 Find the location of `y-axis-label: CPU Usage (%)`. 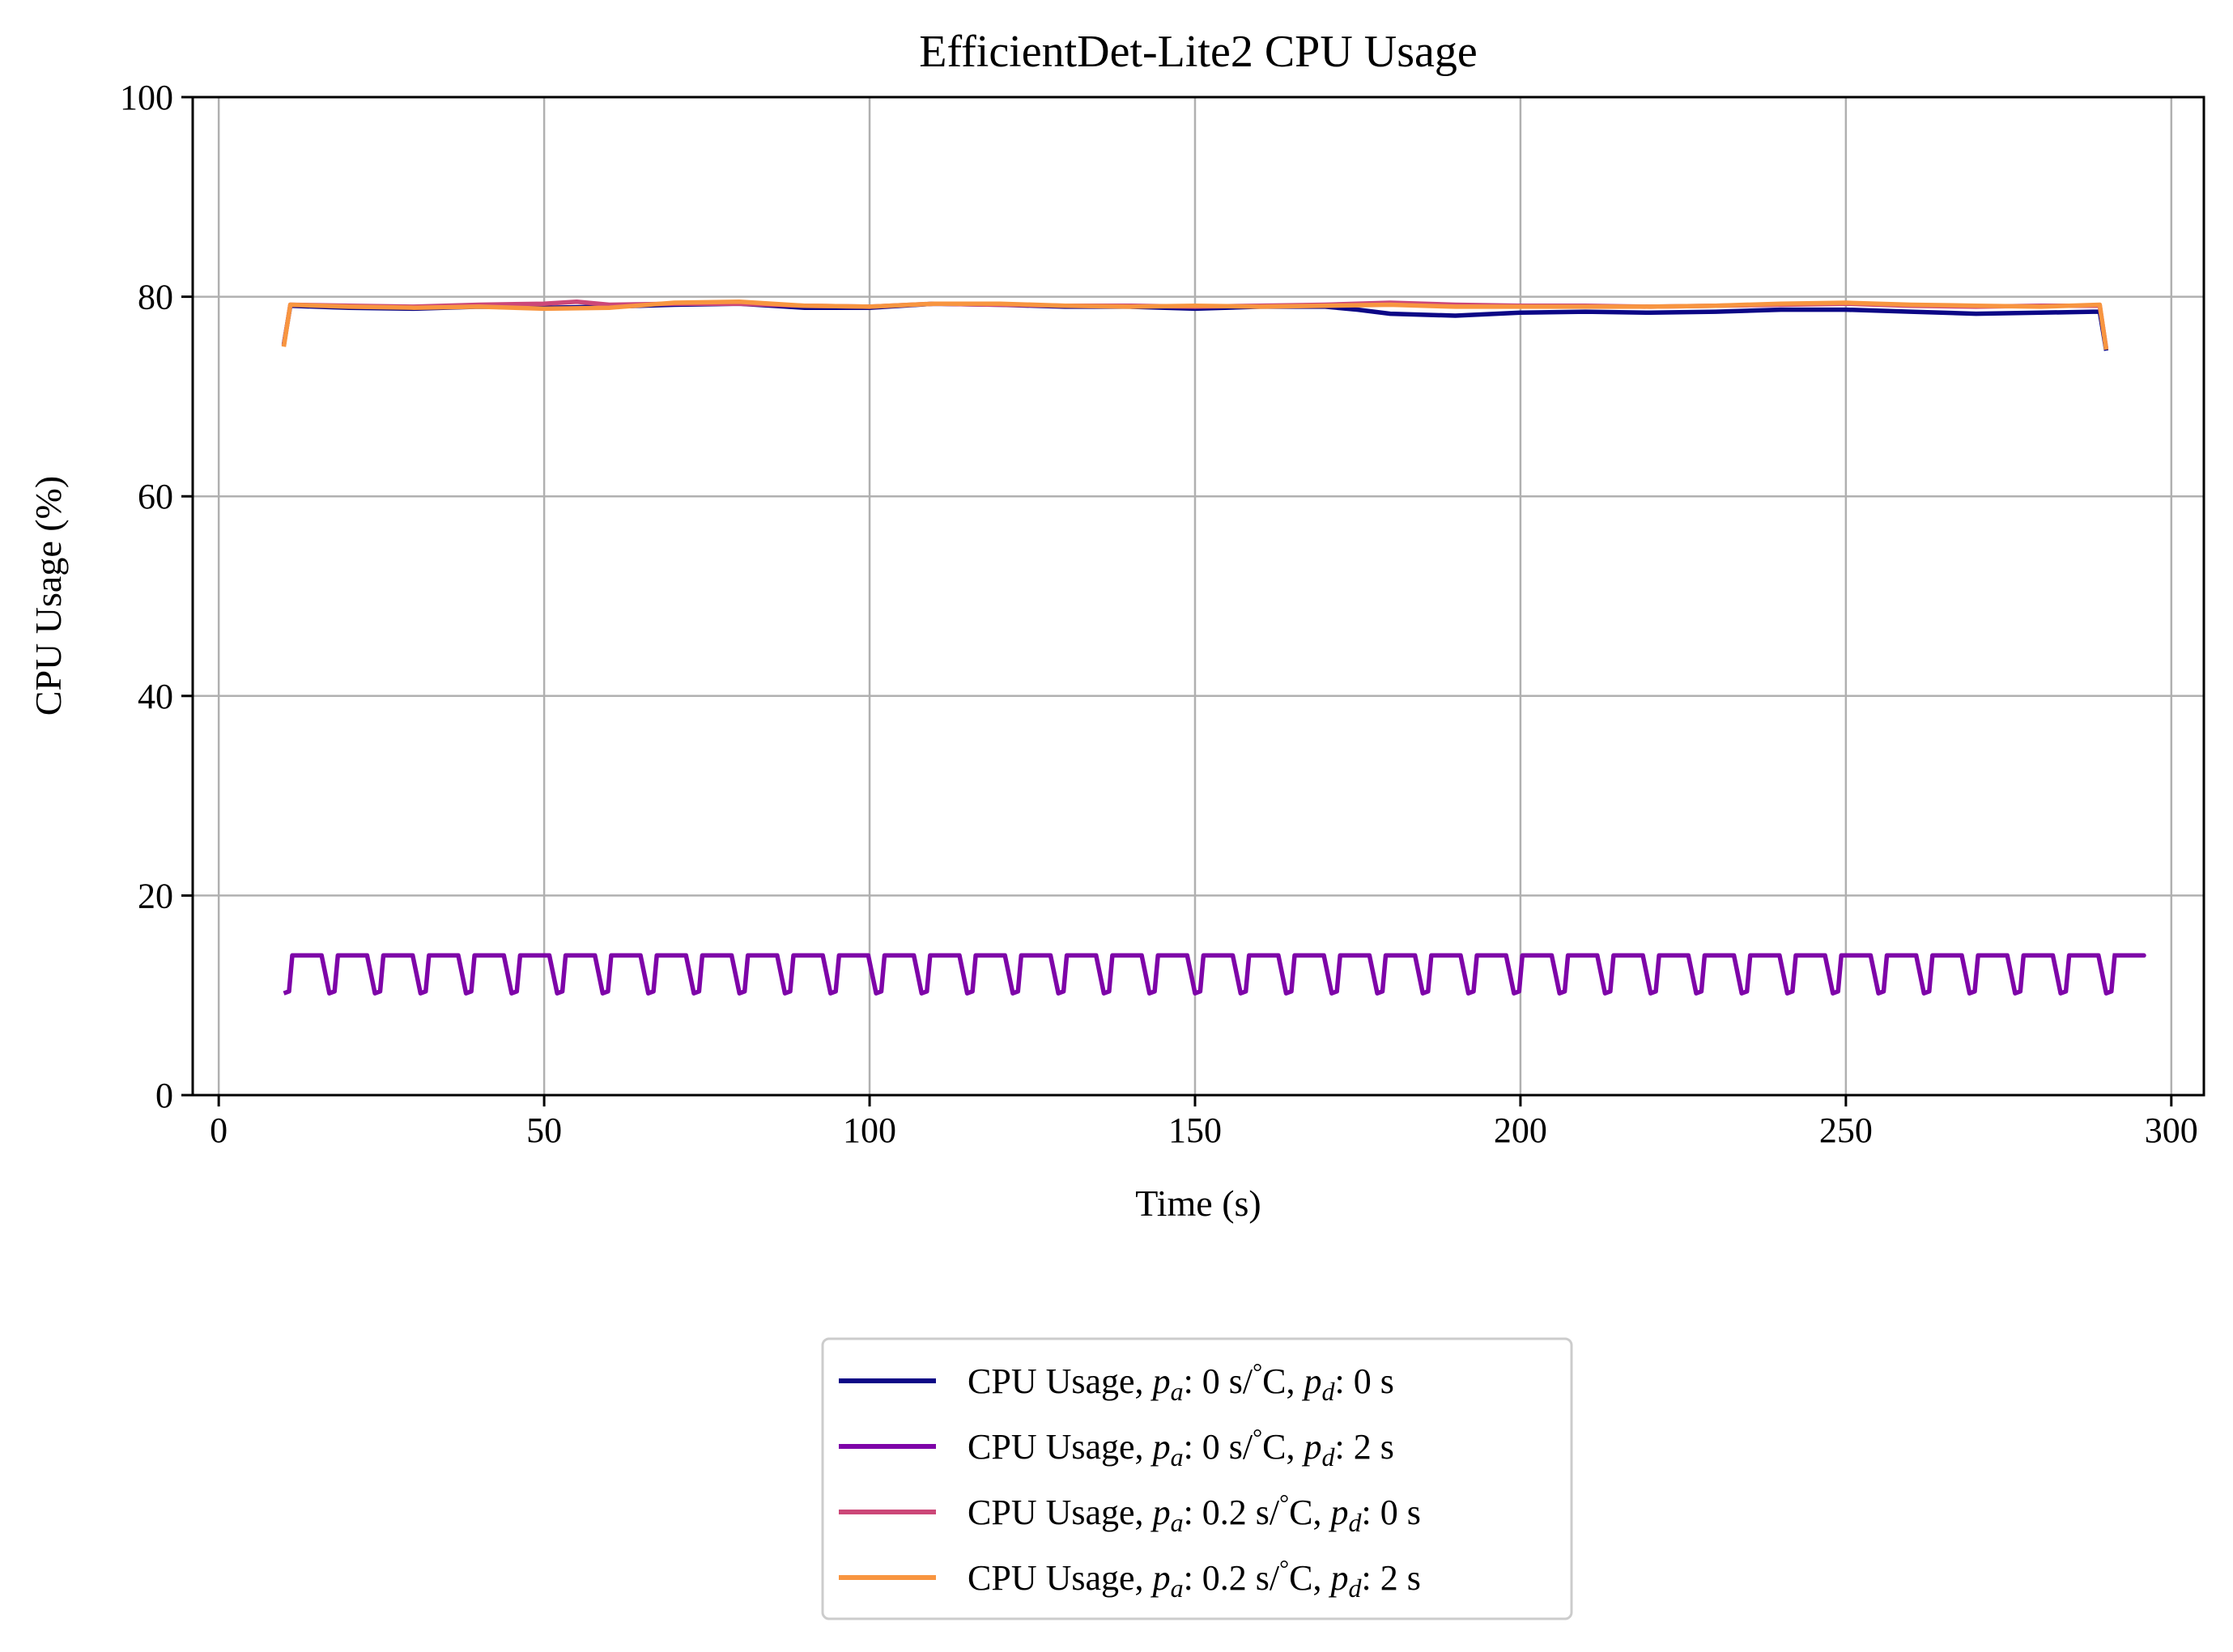

y-axis-label: CPU Usage (%) is located at coordinates (48, 596).